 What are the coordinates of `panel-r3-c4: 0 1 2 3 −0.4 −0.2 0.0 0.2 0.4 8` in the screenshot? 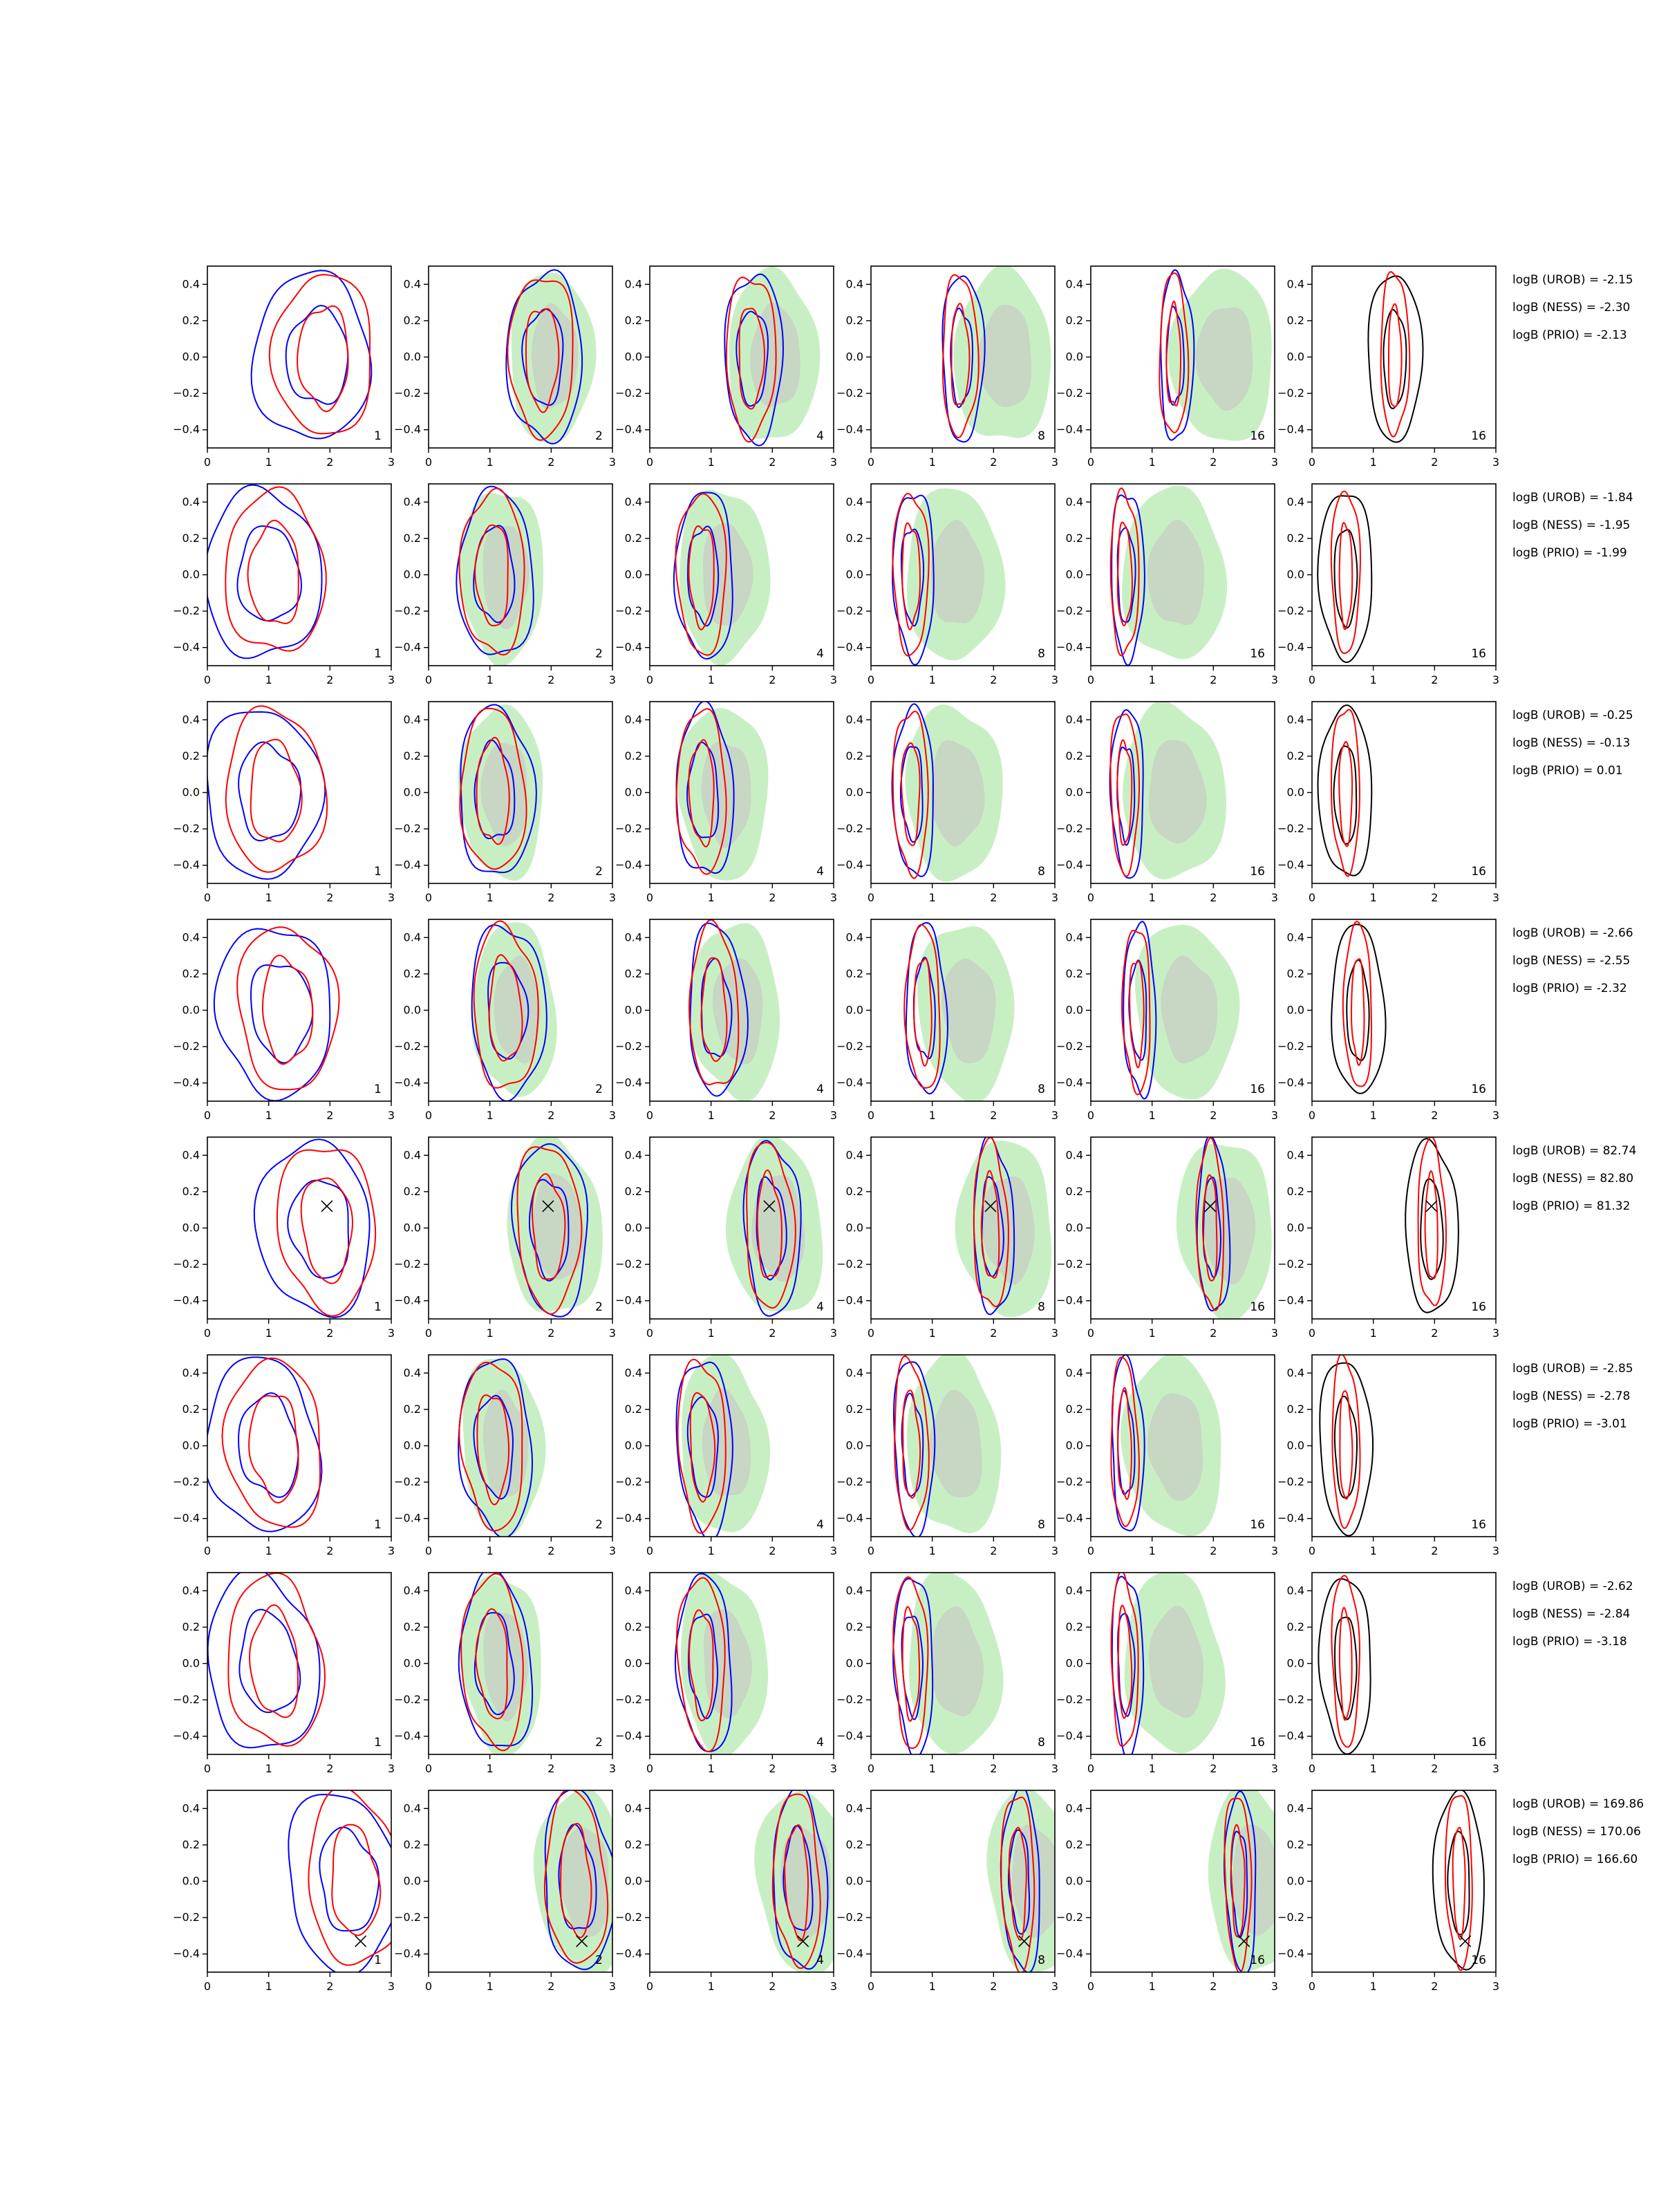 It's located at (947, 803).